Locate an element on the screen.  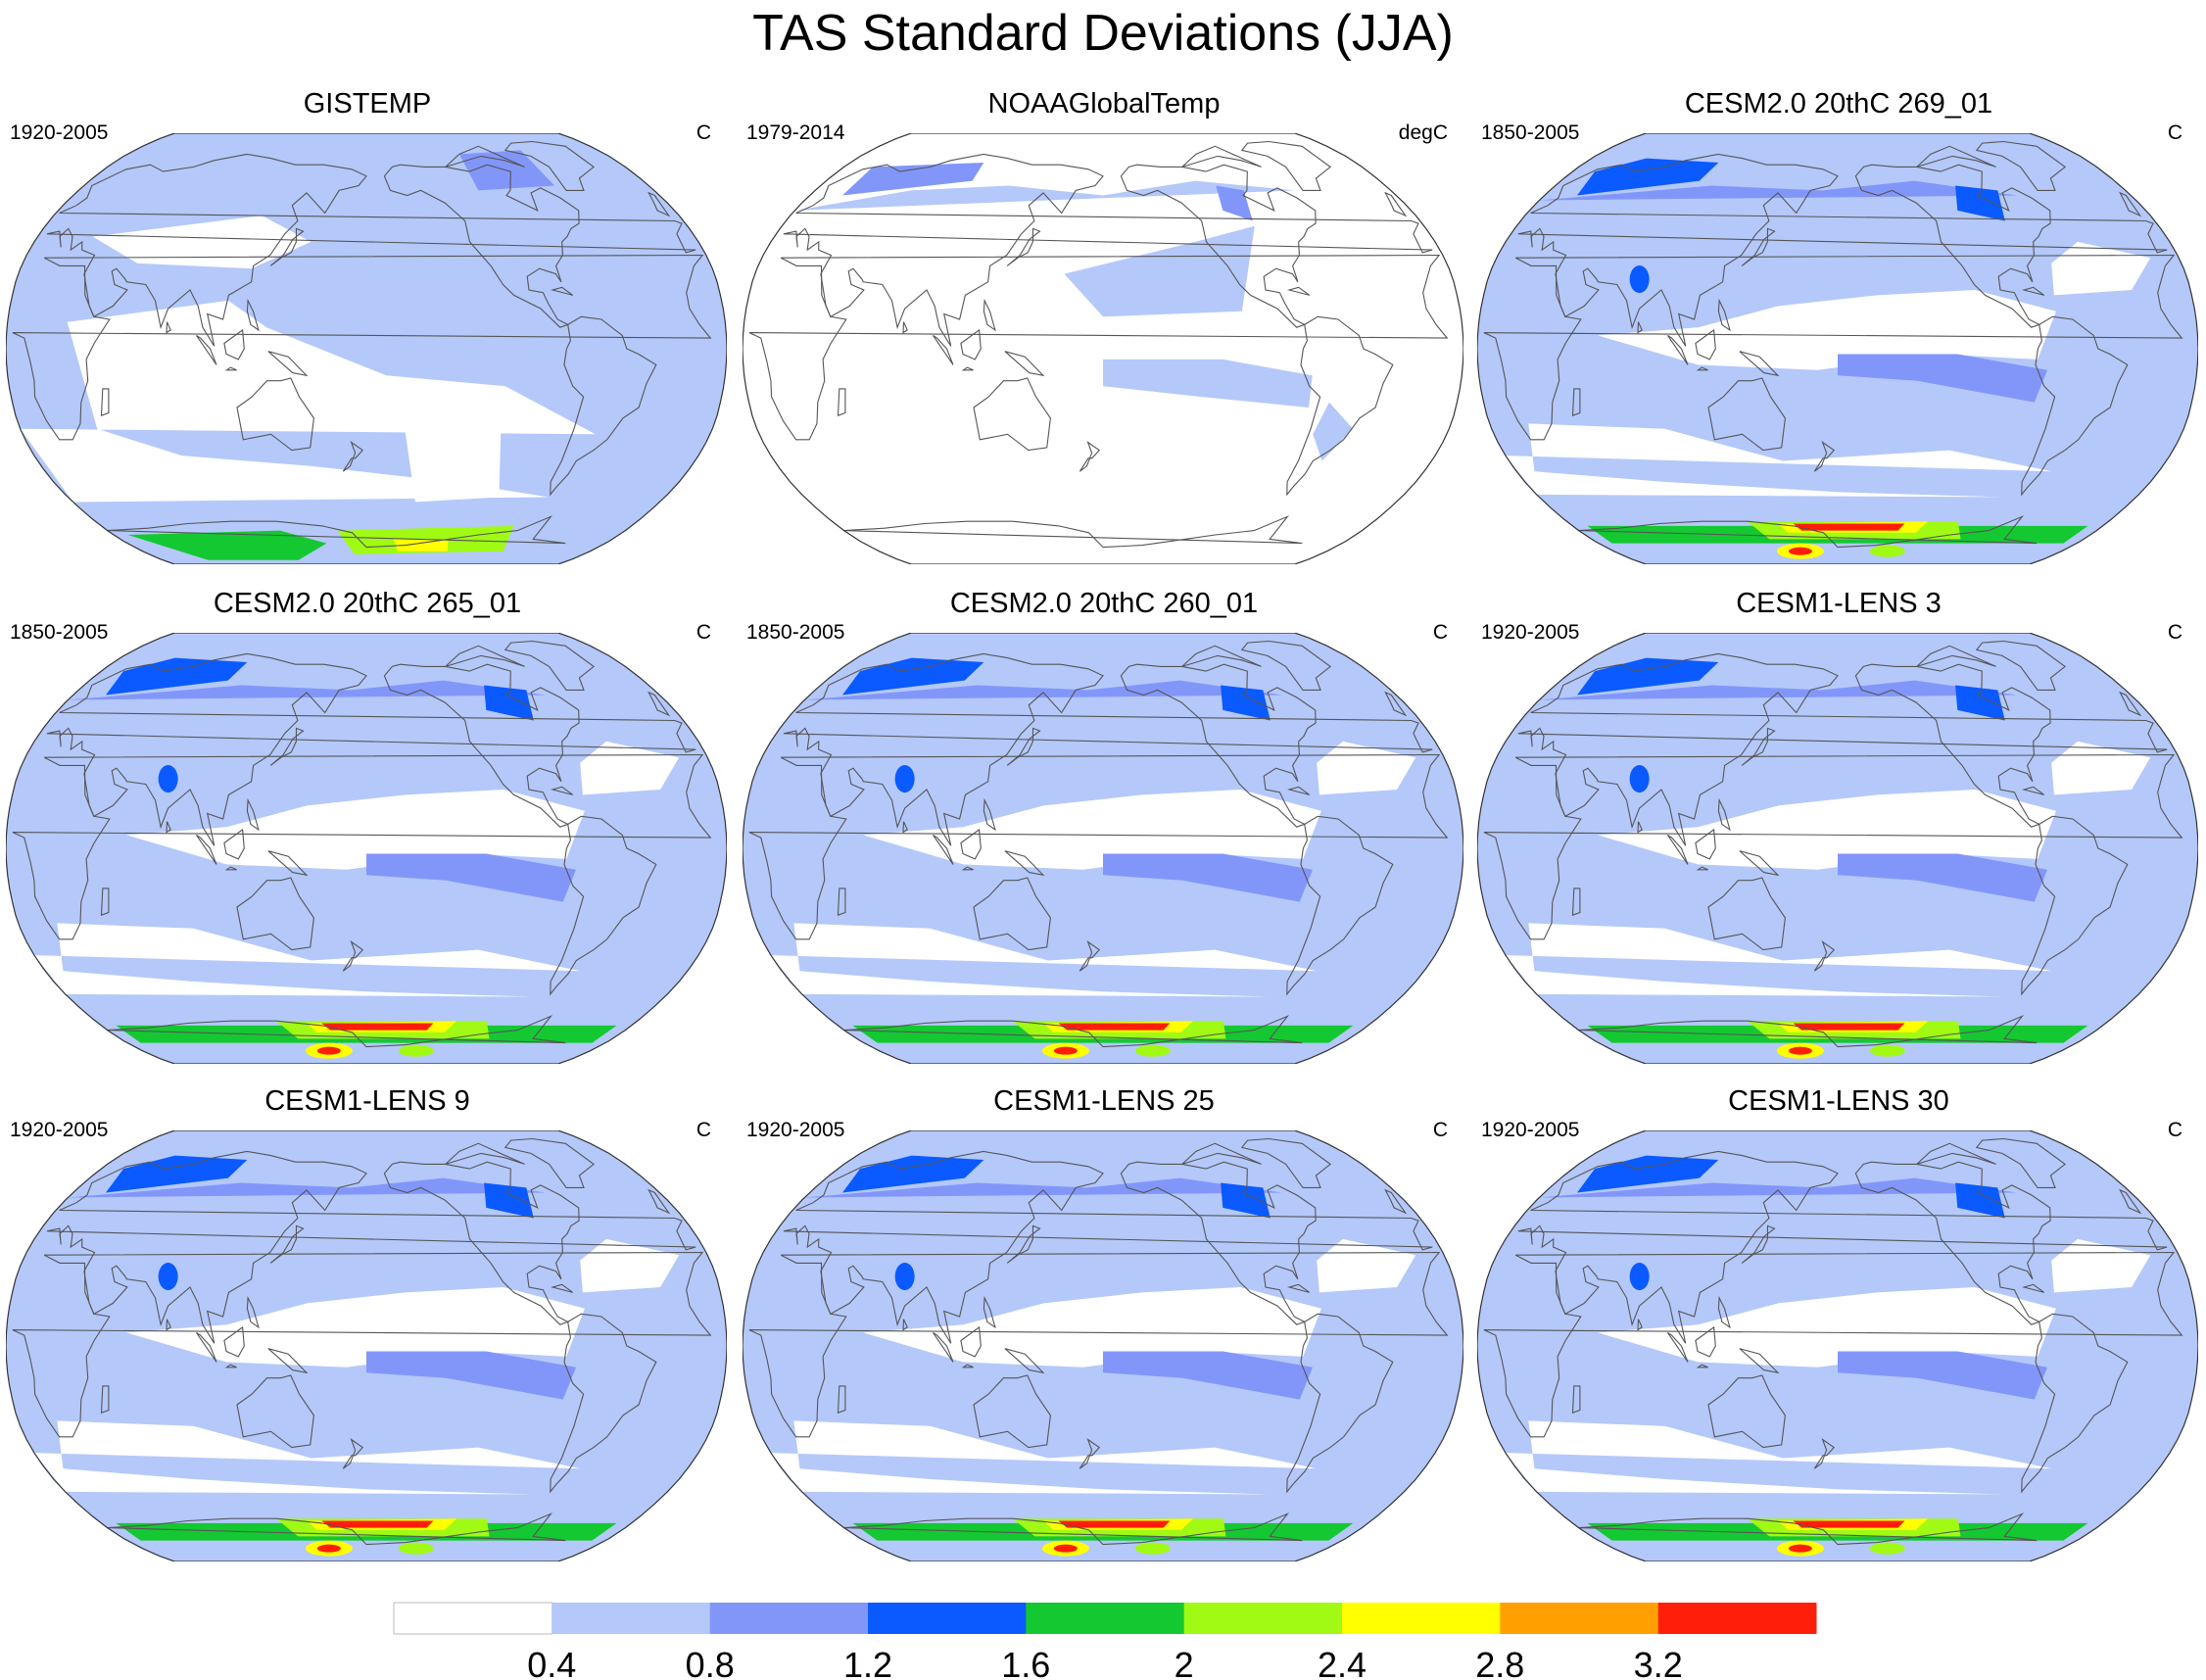
colorbar-tick-label: 2.4 is located at coordinates (1342, 1662).